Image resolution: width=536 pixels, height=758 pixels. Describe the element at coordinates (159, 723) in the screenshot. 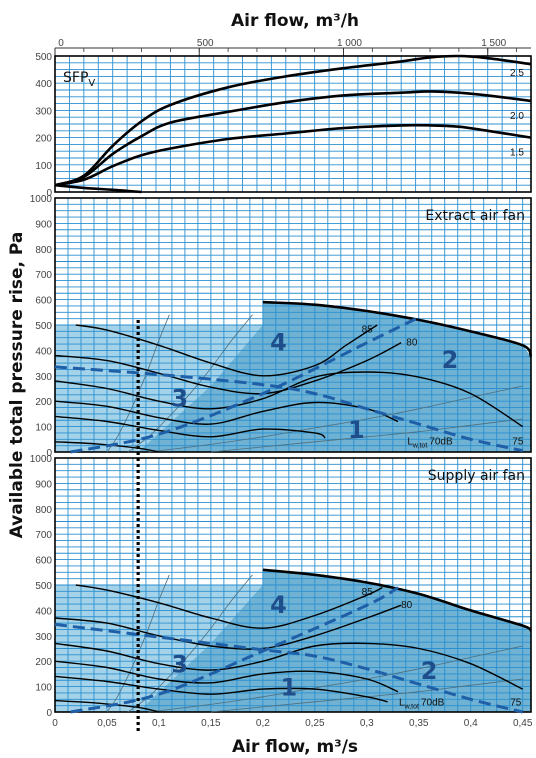

I see `bottom-tick-label: 0,1` at that location.